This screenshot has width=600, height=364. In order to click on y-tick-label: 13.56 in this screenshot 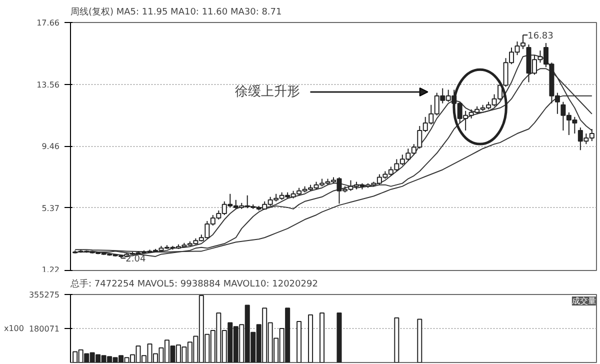, I will do `click(48, 85)`.